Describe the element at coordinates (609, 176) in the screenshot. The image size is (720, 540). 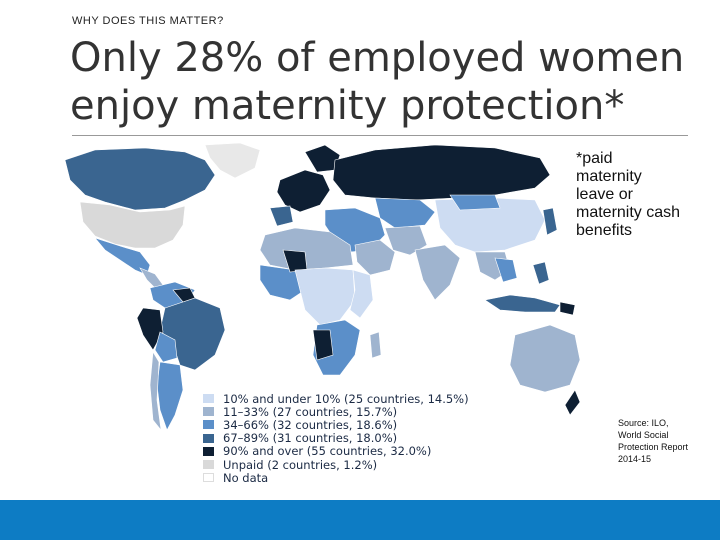
I see `footnote-line: maternity` at that location.